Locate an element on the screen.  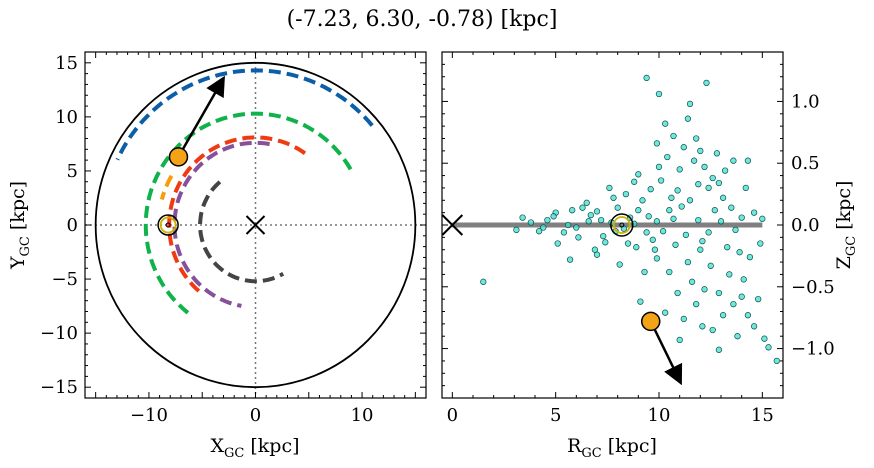
sun-inner-ring is located at coordinates (621, 225).